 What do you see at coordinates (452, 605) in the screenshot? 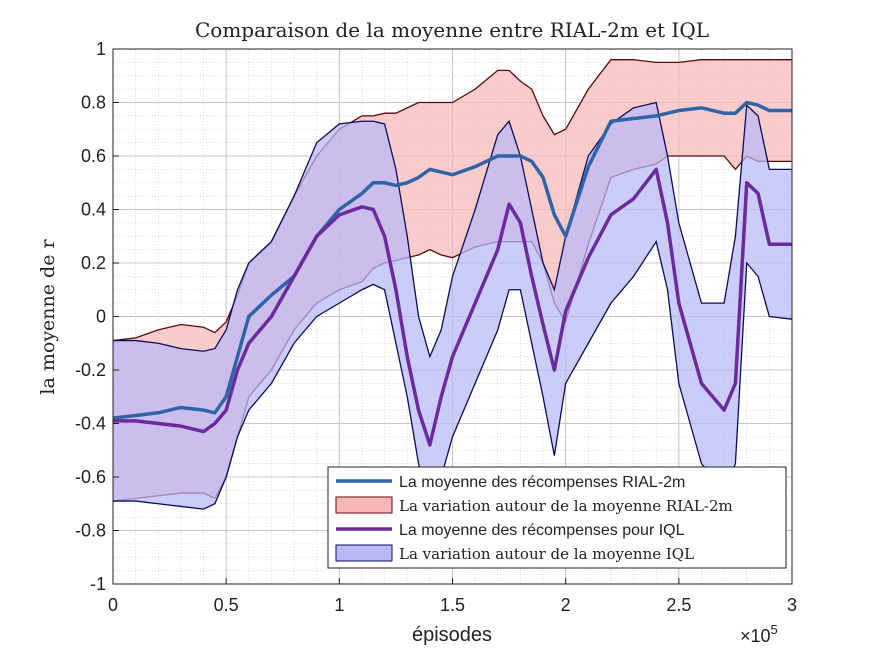
I see `x-tick-label: 1.5` at bounding box center [452, 605].